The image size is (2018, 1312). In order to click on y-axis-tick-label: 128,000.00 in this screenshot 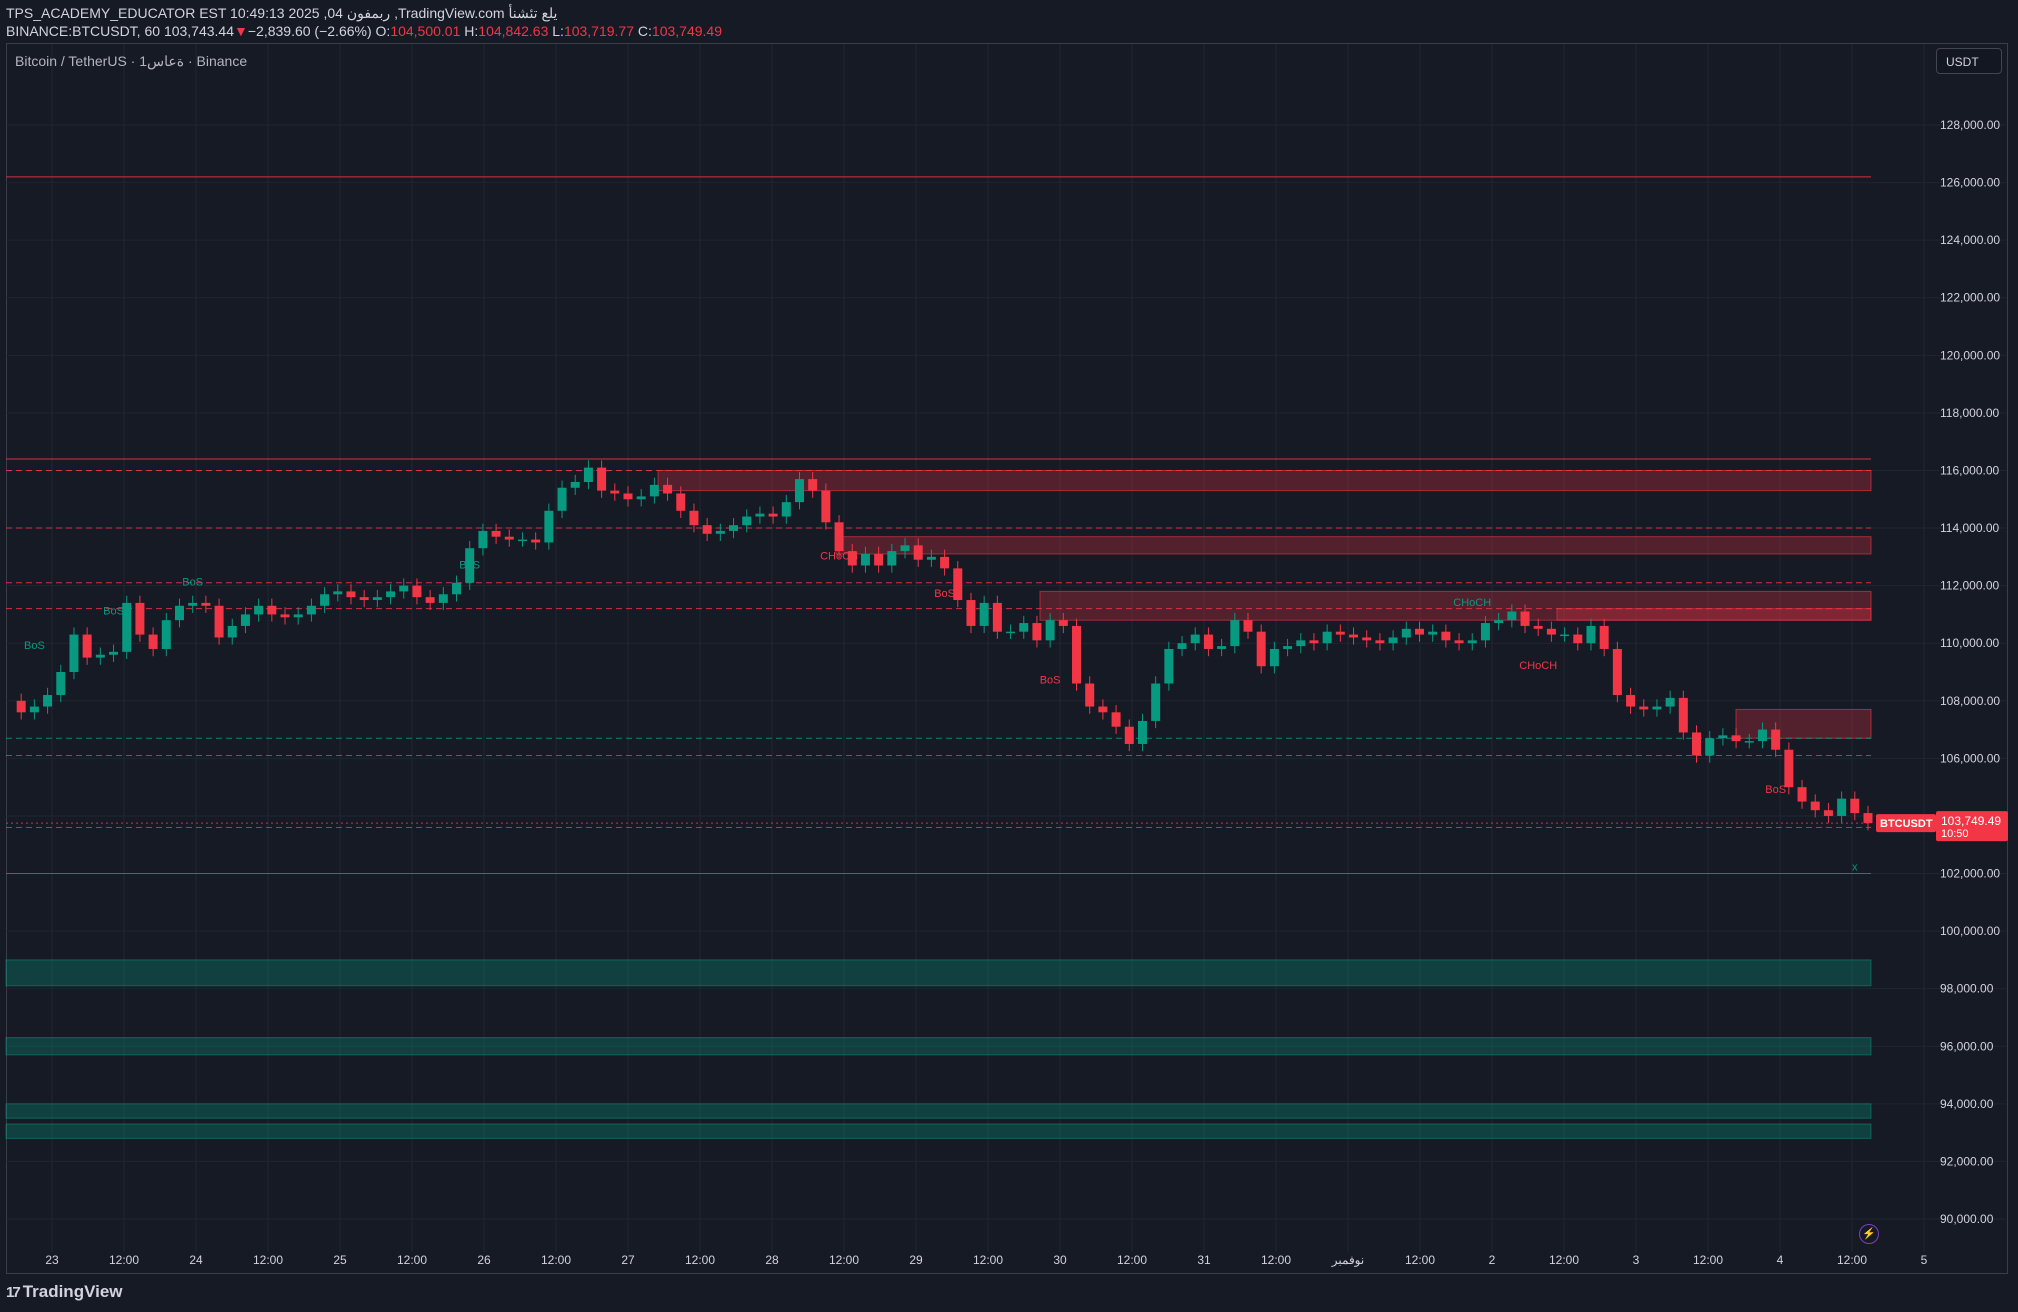, I will do `click(1970, 125)`.